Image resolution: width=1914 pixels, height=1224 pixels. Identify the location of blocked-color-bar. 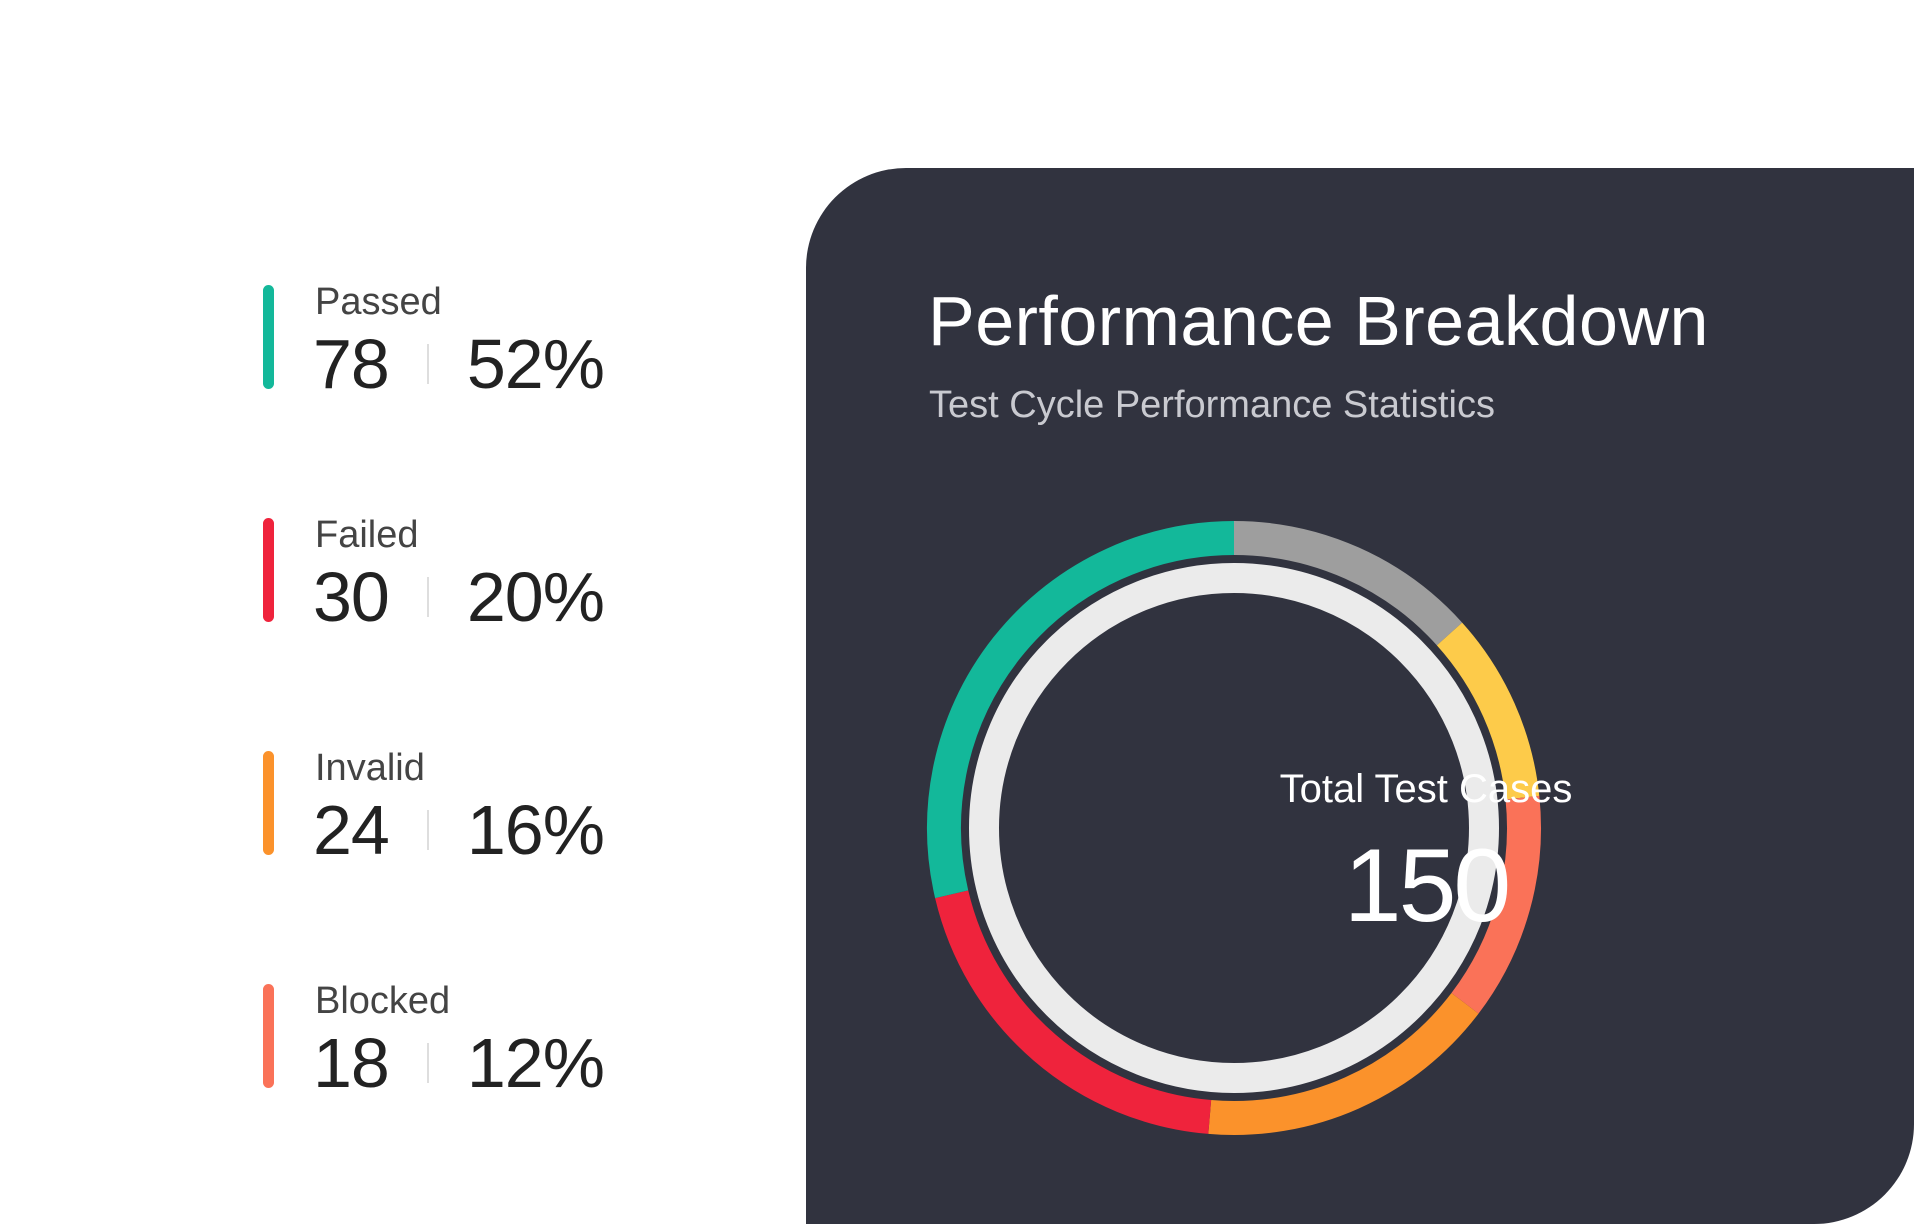
(268, 1036).